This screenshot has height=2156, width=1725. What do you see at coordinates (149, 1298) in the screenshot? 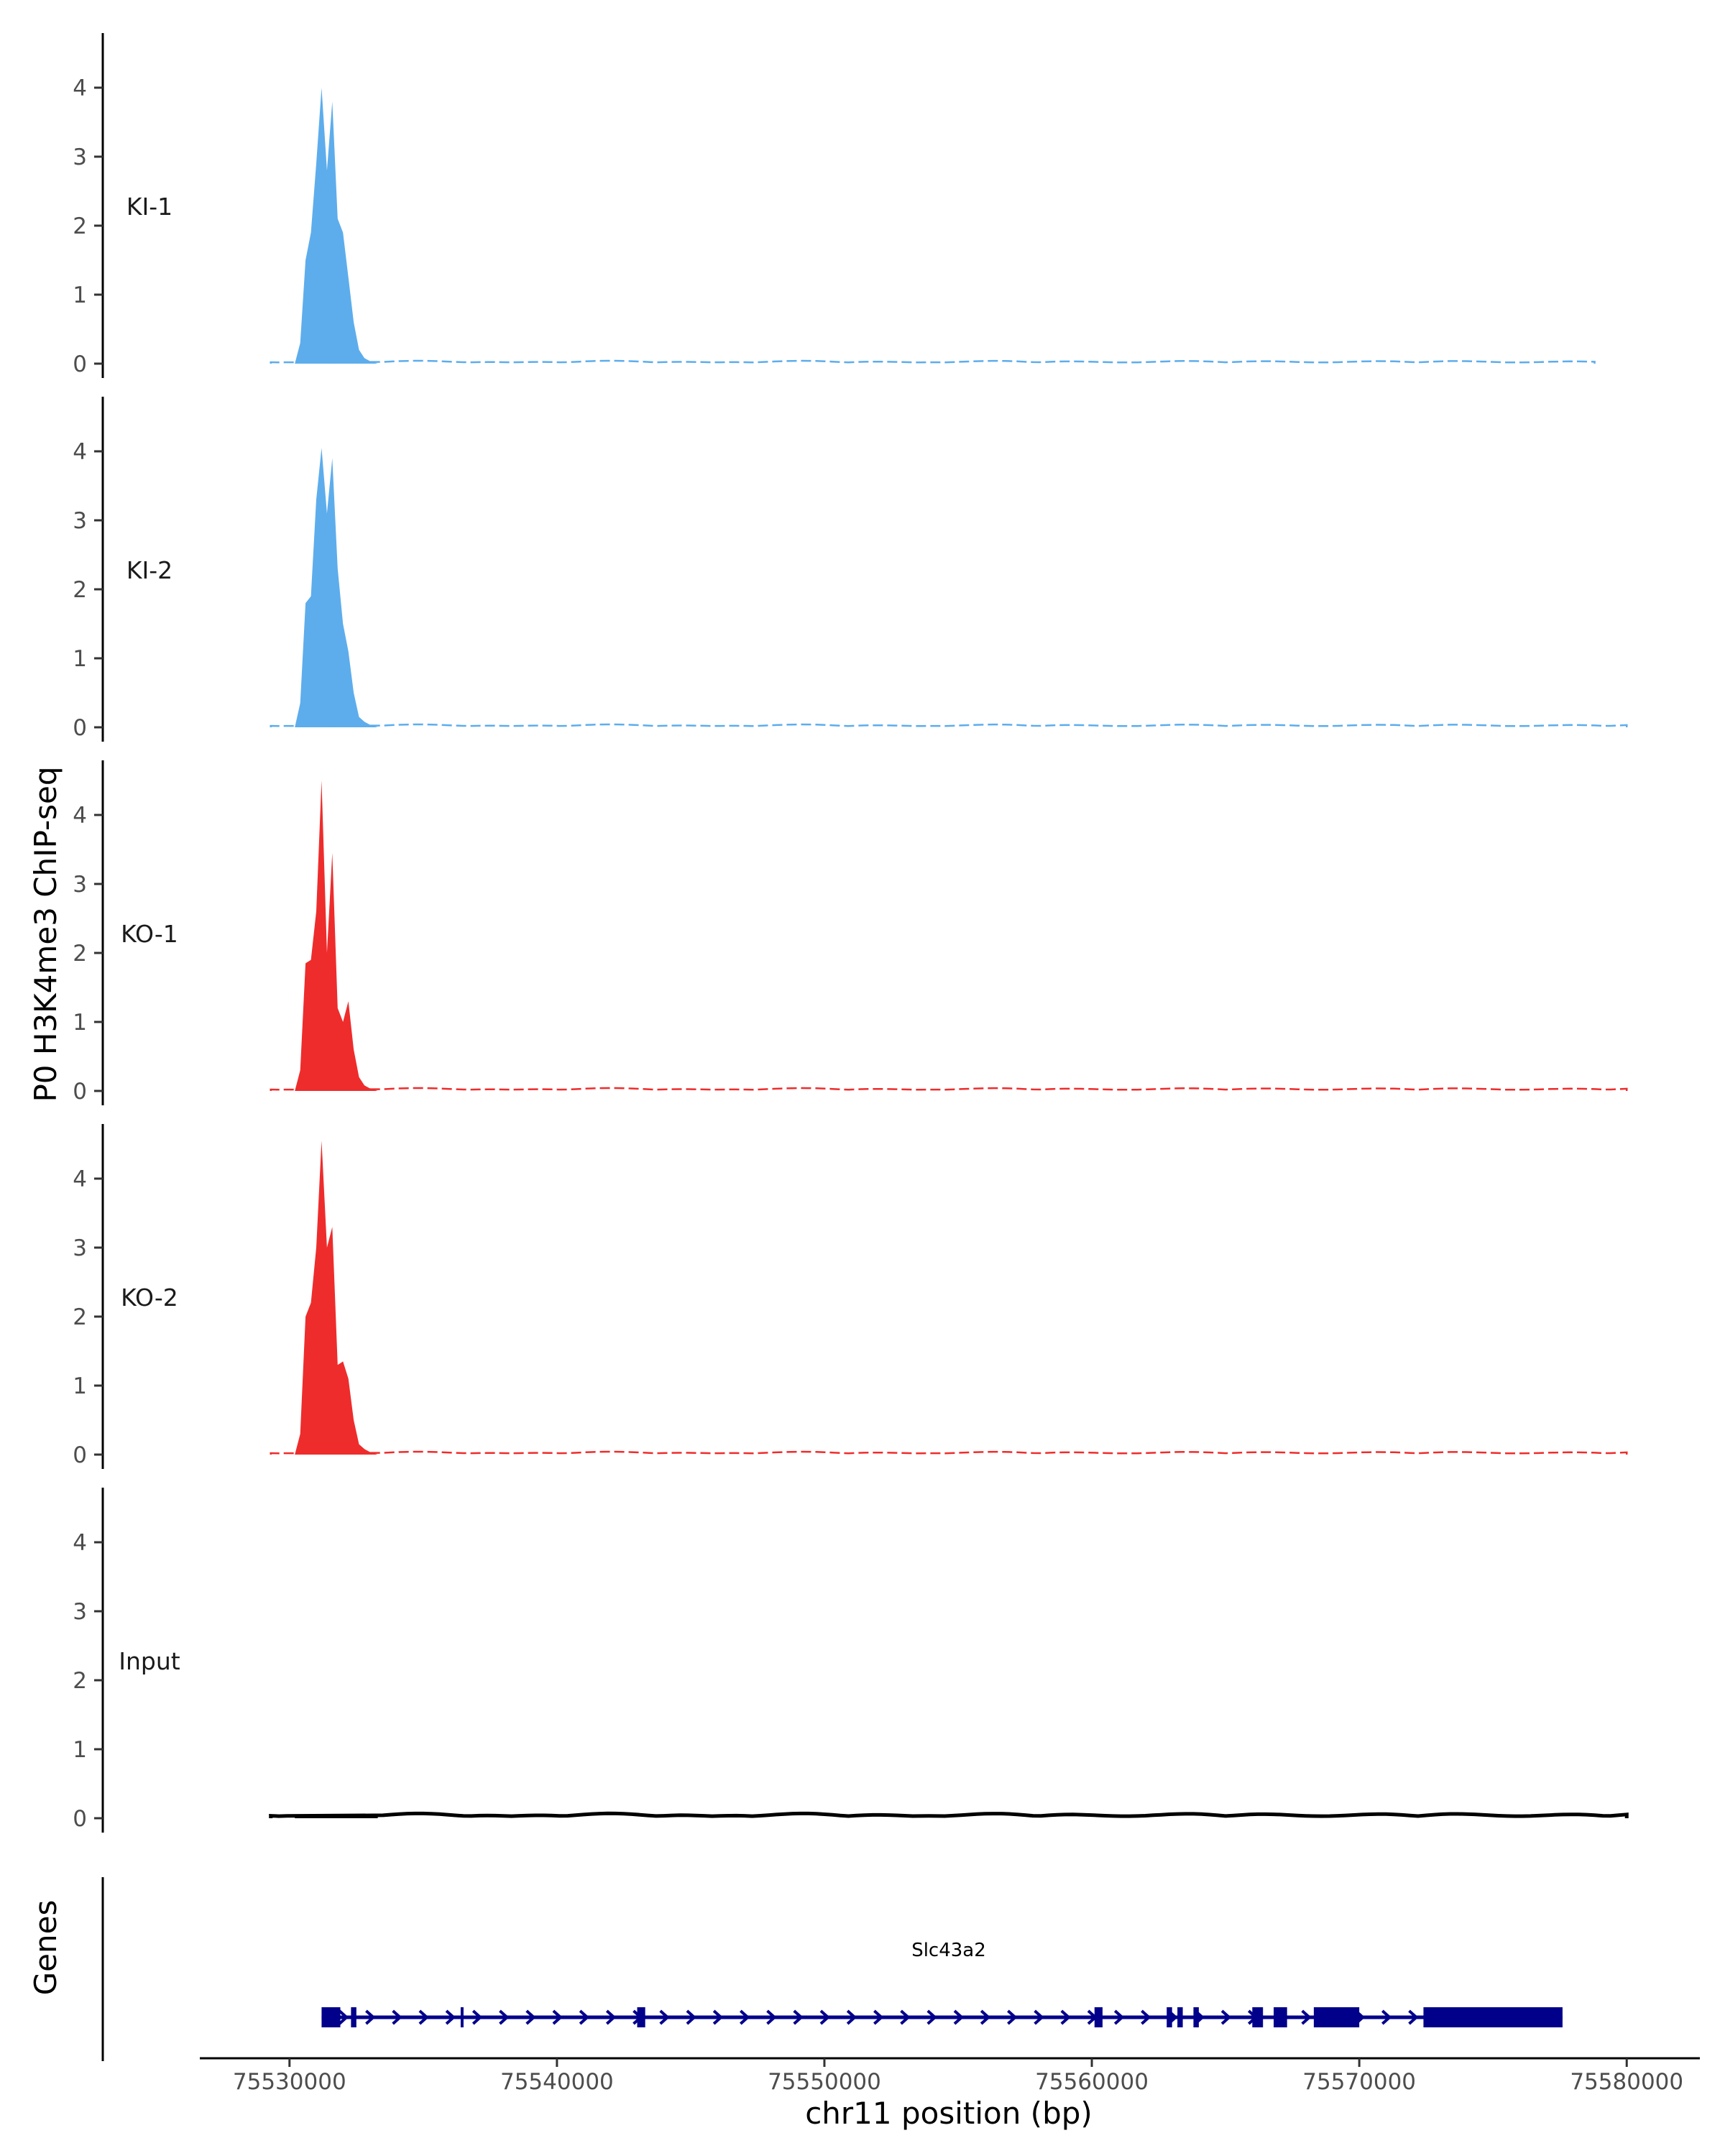
I see `track-label: KO-2` at bounding box center [149, 1298].